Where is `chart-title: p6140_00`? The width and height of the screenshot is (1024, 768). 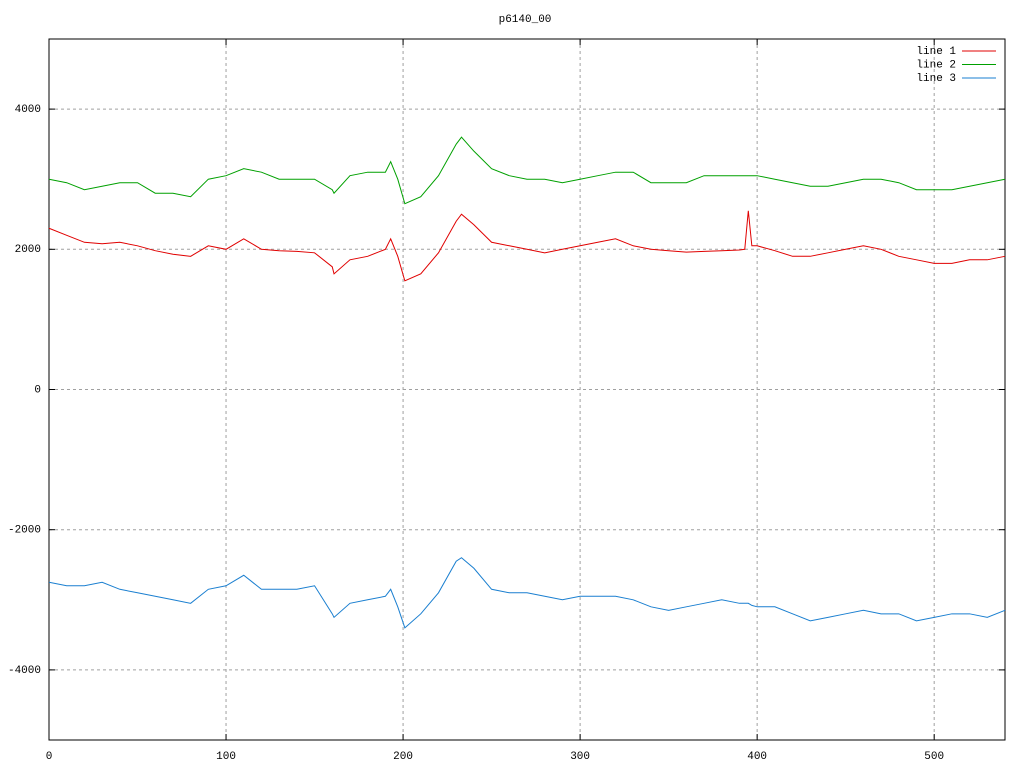 chart-title: p6140_00 is located at coordinates (525, 20).